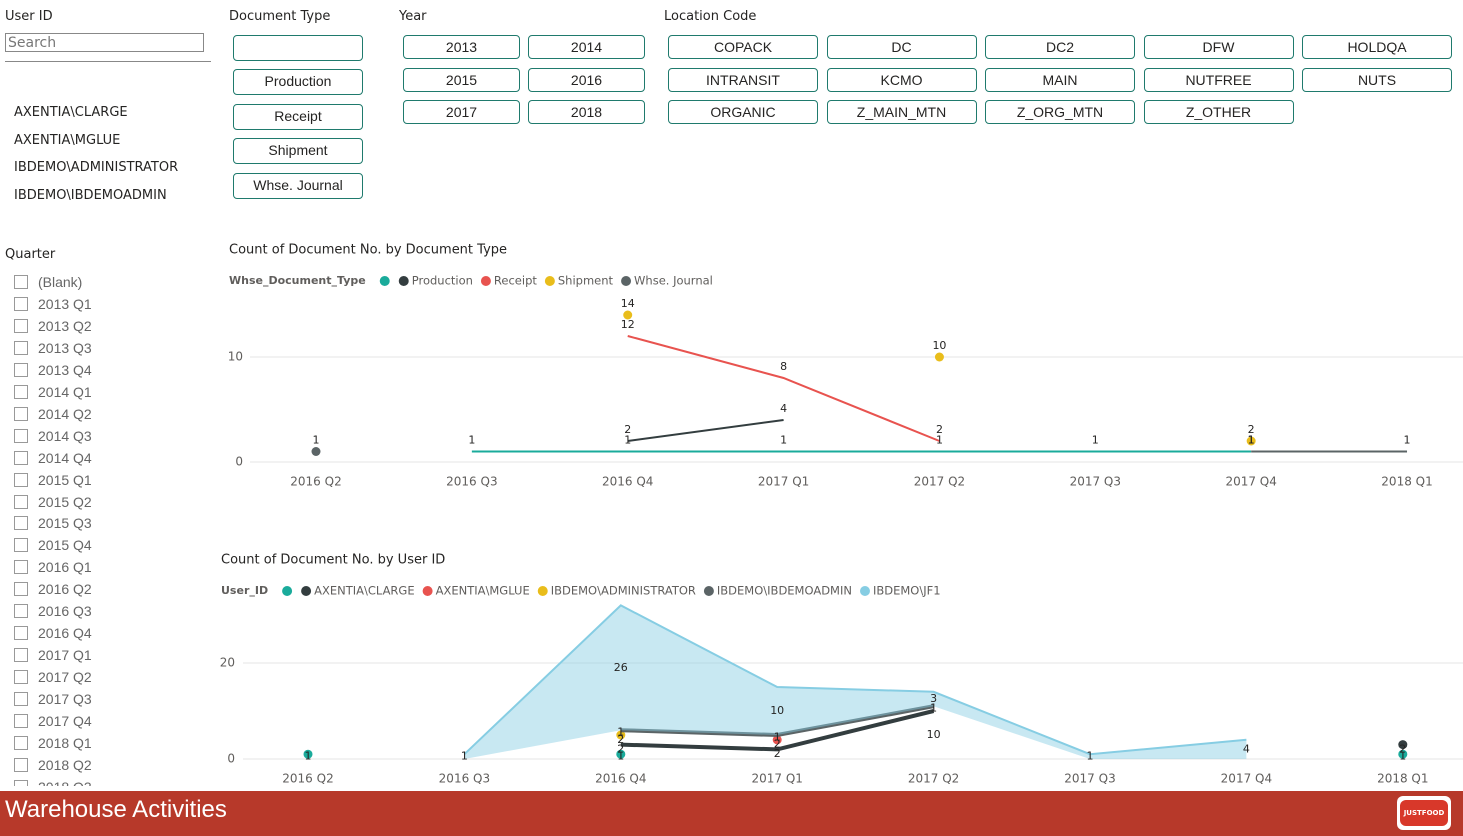 The height and width of the screenshot is (836, 1463). What do you see at coordinates (53, 721) in the screenshot?
I see `quarter-item: 2017 Q4` at bounding box center [53, 721].